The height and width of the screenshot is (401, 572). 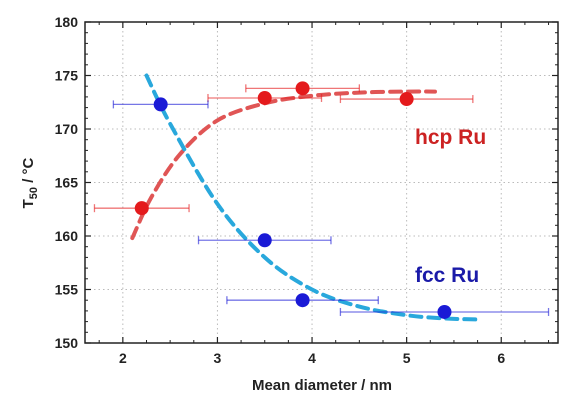 What do you see at coordinates (67, 76) in the screenshot?
I see `y-tick-label: 175` at bounding box center [67, 76].